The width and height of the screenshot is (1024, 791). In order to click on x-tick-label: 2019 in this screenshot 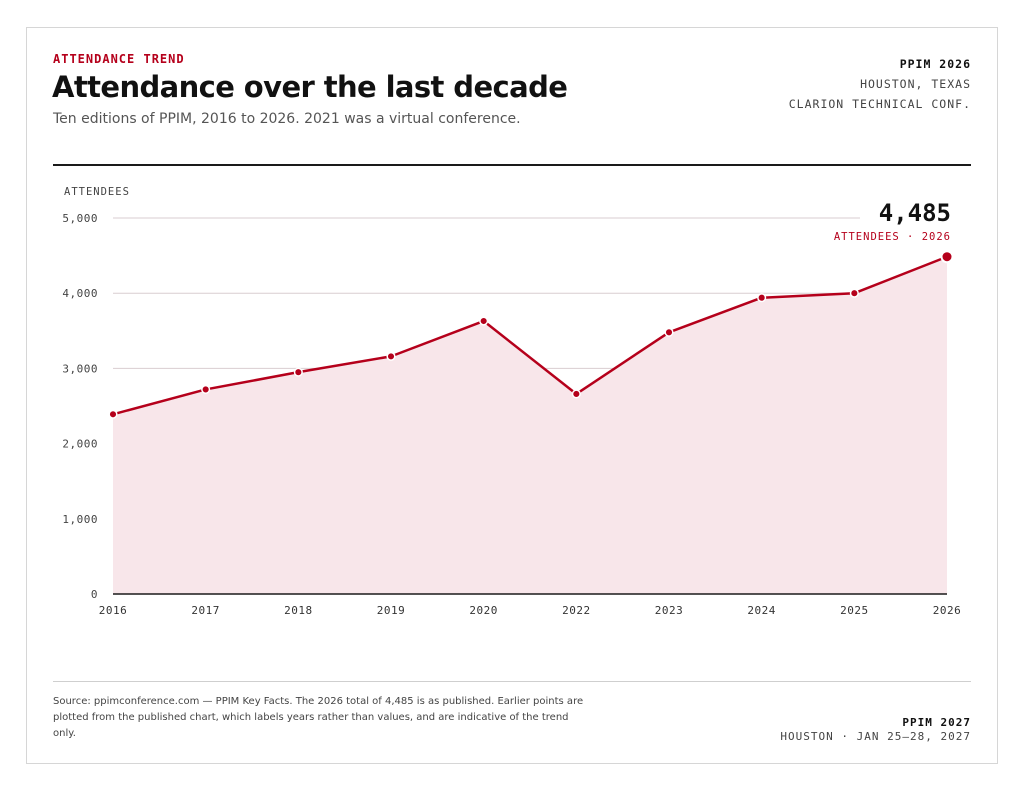, I will do `click(391, 610)`.